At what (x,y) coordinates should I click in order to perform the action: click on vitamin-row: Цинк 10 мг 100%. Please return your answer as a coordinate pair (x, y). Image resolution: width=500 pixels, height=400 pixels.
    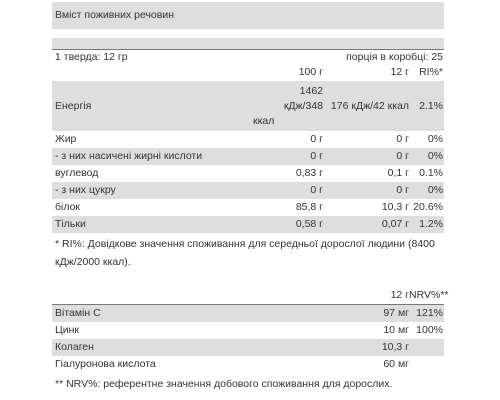
    Looking at the image, I should click on (249, 330).